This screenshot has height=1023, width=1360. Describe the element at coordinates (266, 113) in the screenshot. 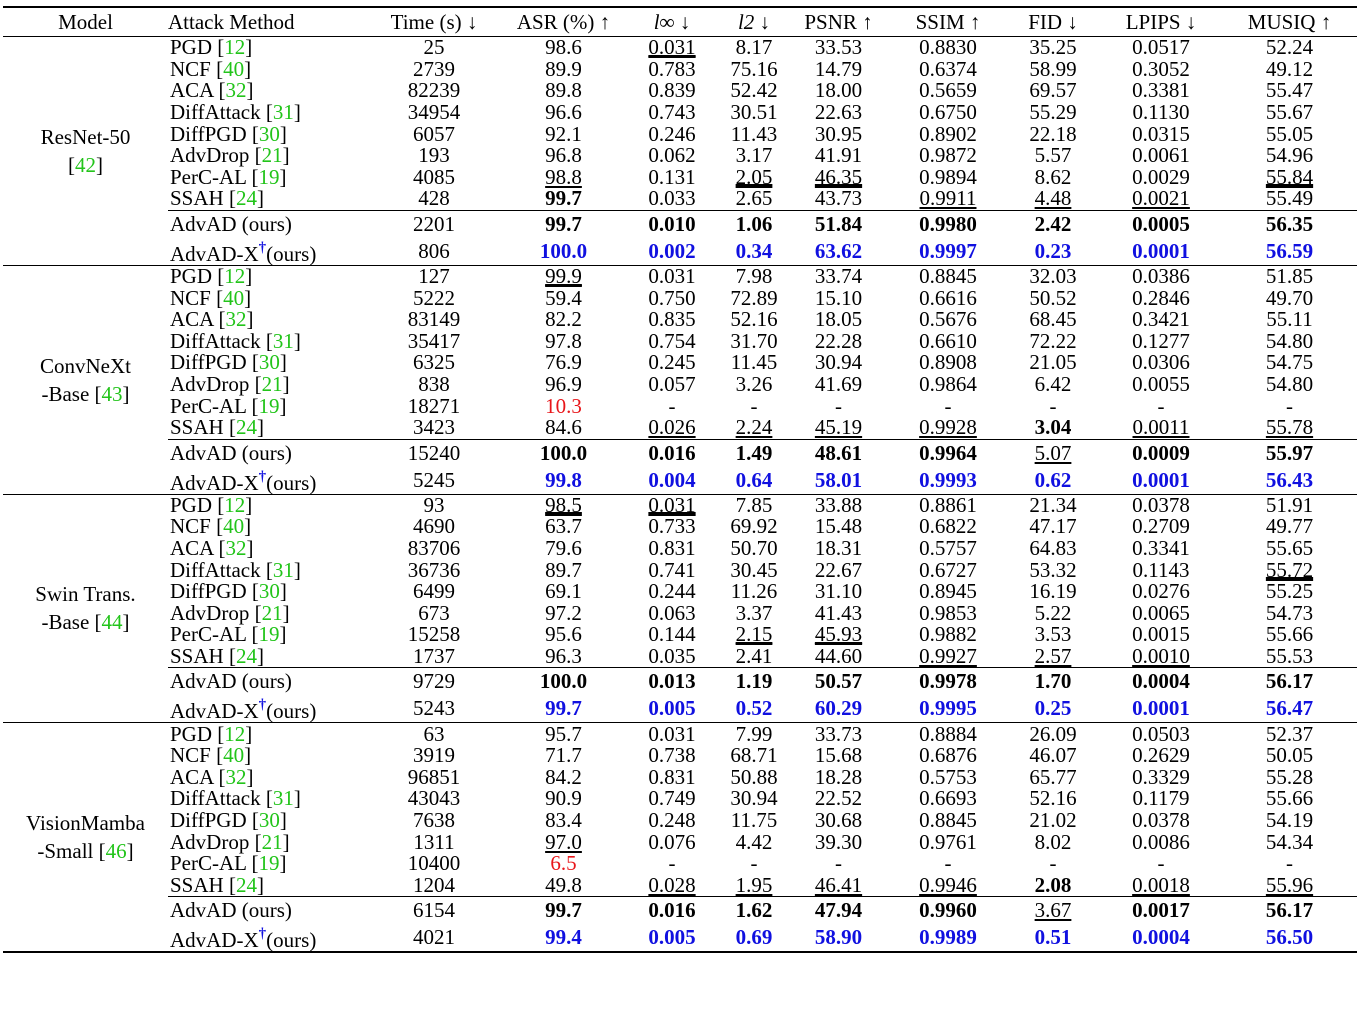

I see `attack-method: DiffAttack [31]` at that location.